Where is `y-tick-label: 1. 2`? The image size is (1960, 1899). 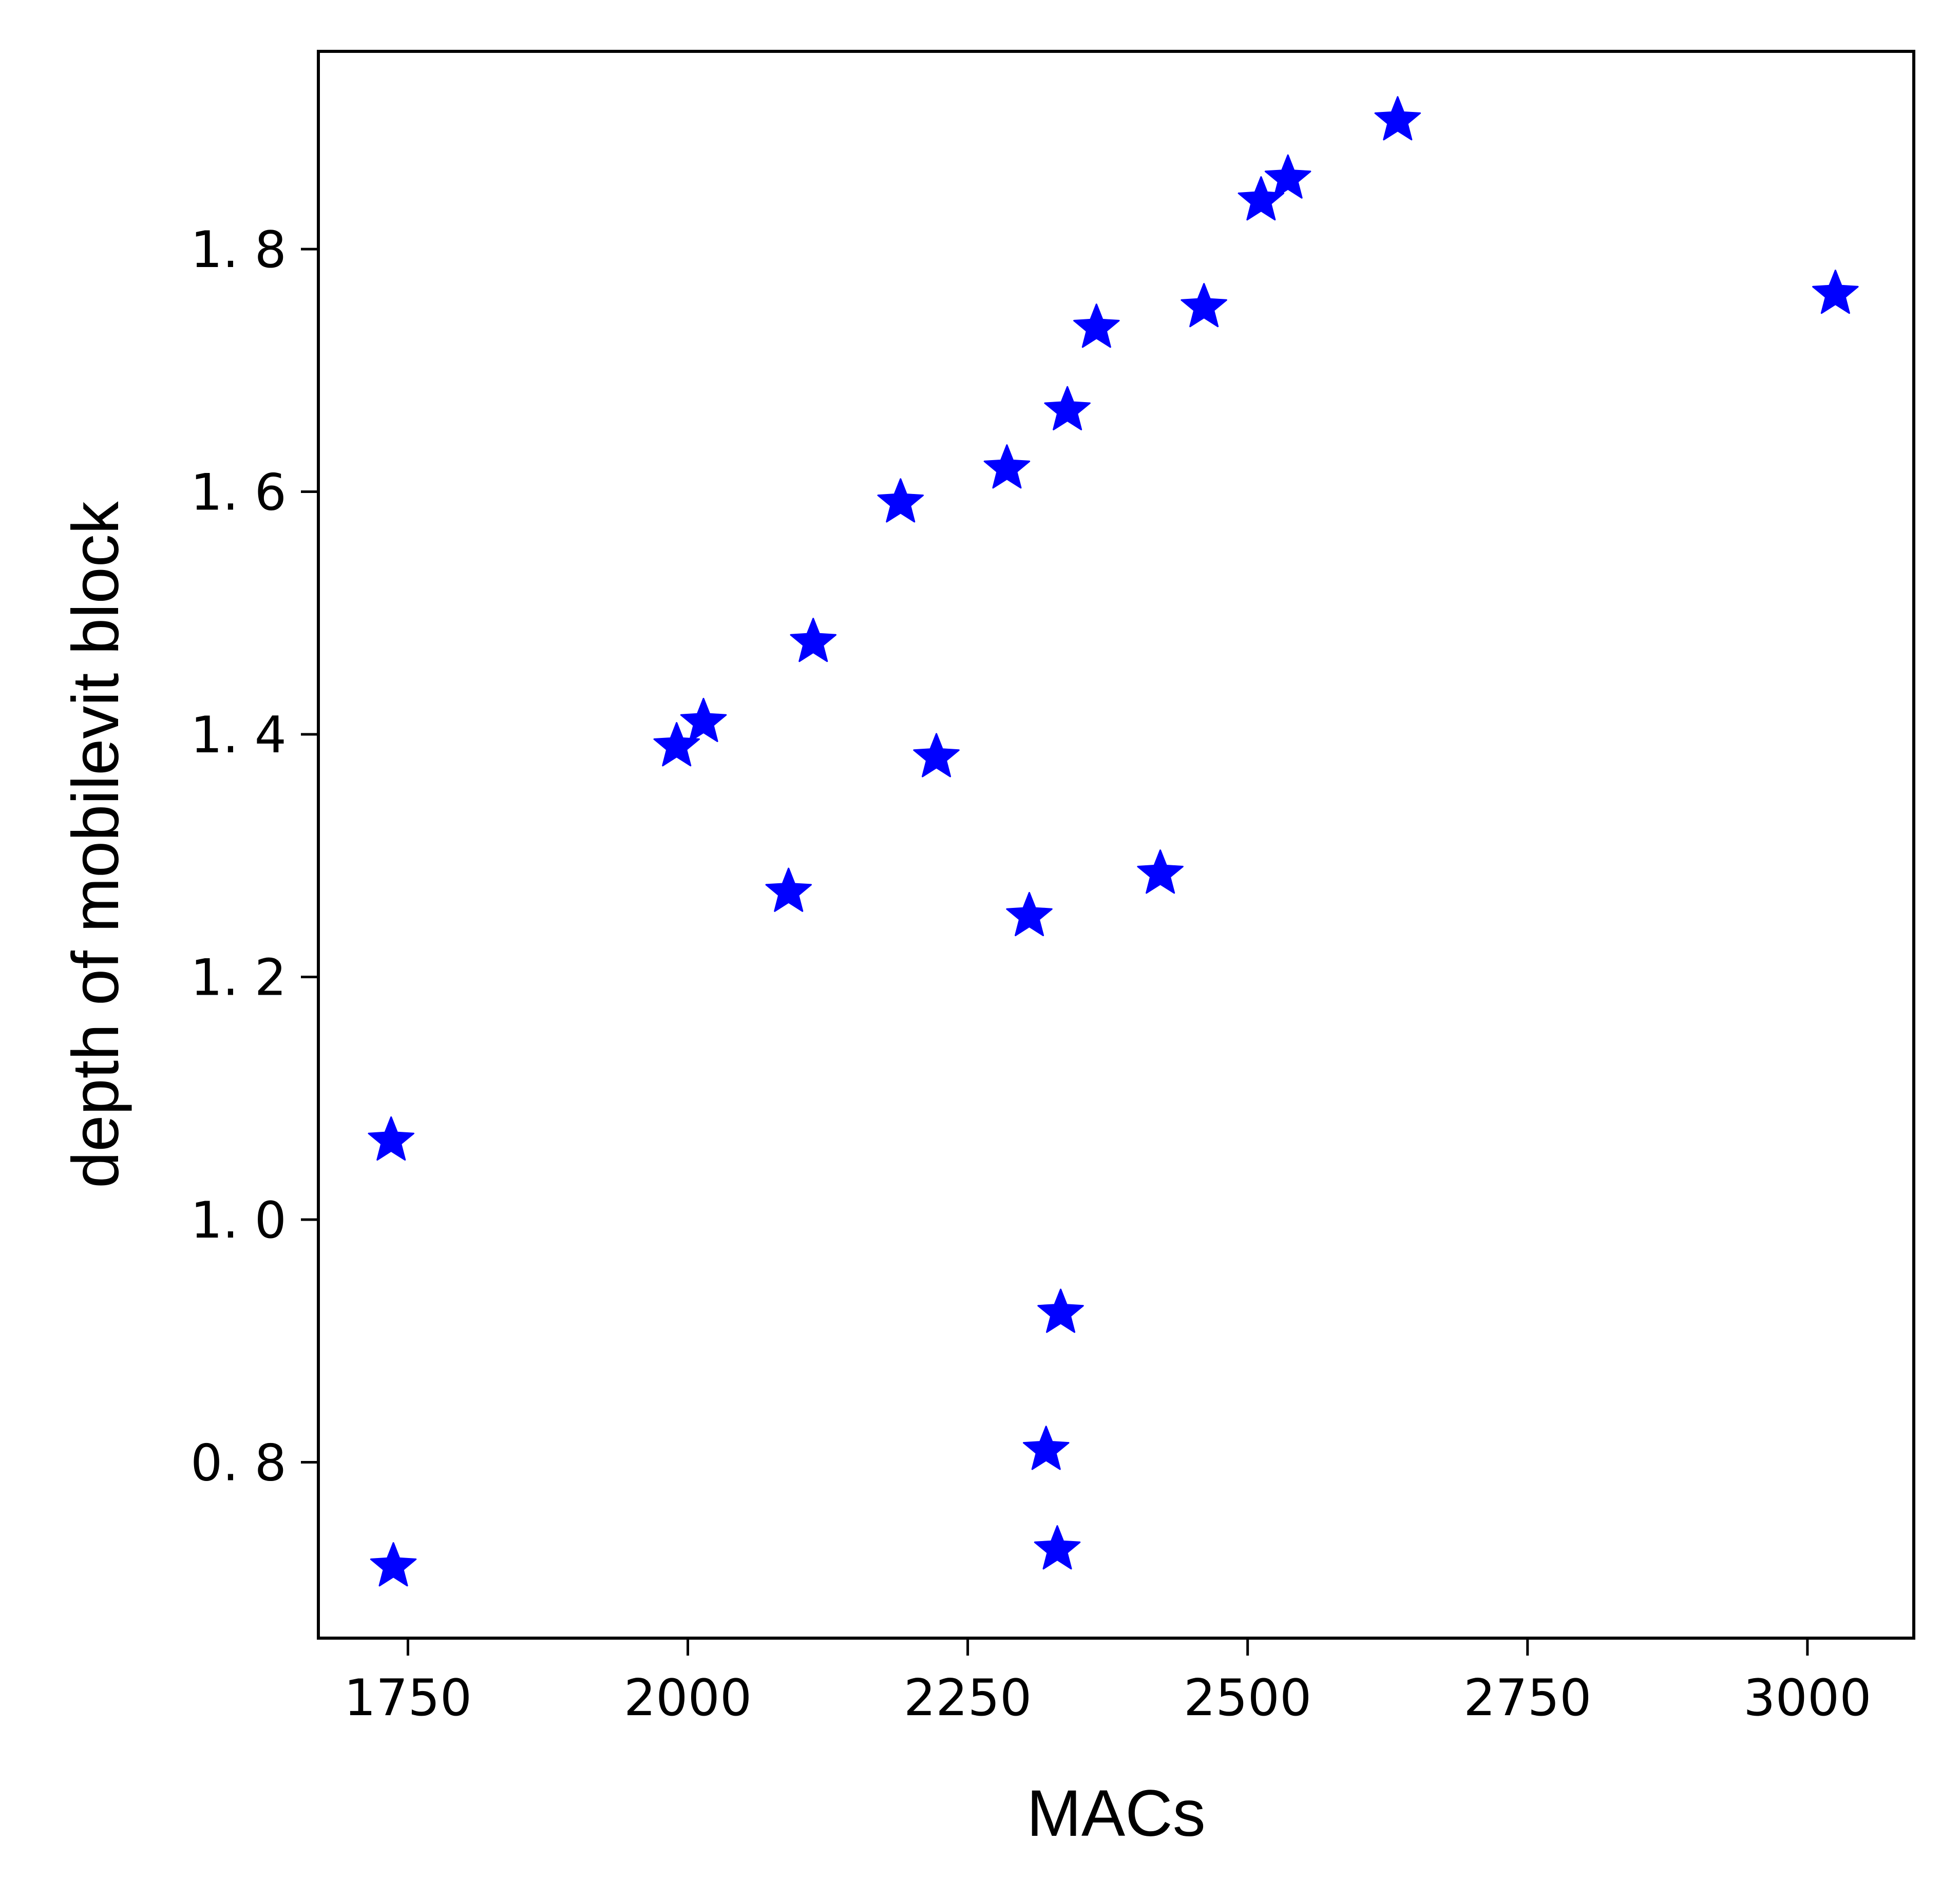
y-tick-label: 1. 2 is located at coordinates (239, 978).